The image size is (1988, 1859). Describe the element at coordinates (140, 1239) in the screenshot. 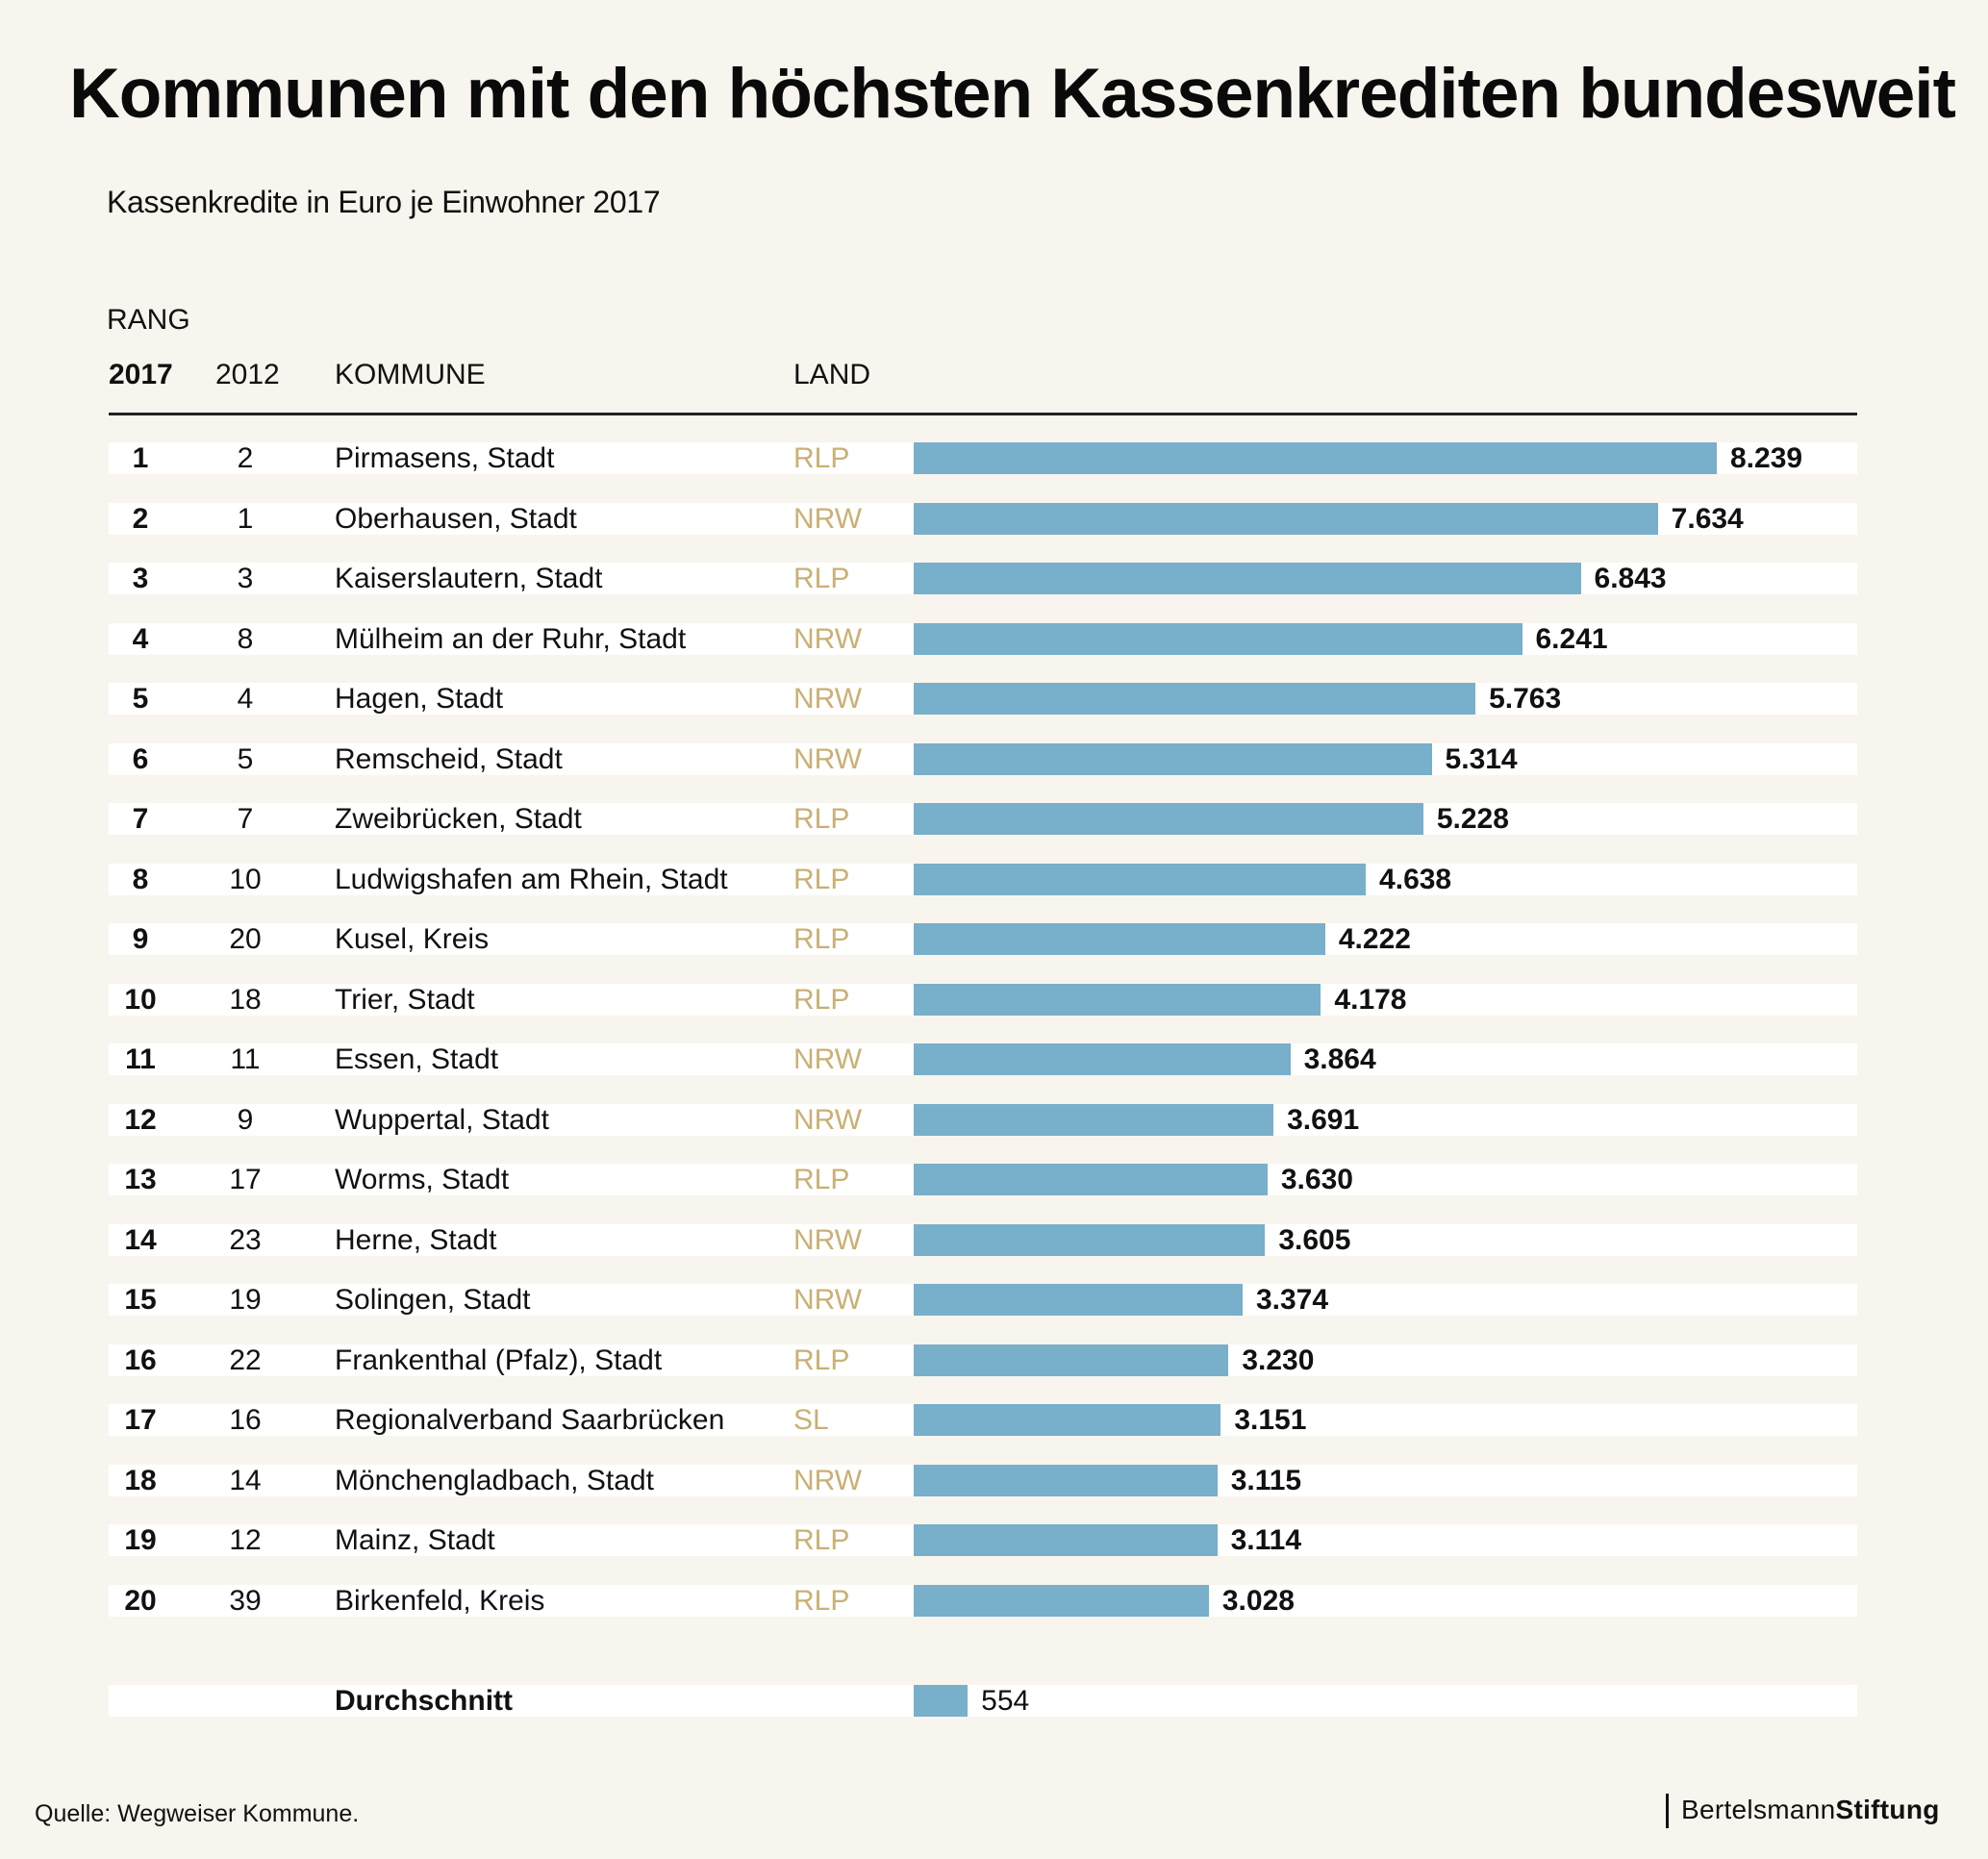

I see `rank-2017: 14` at that location.